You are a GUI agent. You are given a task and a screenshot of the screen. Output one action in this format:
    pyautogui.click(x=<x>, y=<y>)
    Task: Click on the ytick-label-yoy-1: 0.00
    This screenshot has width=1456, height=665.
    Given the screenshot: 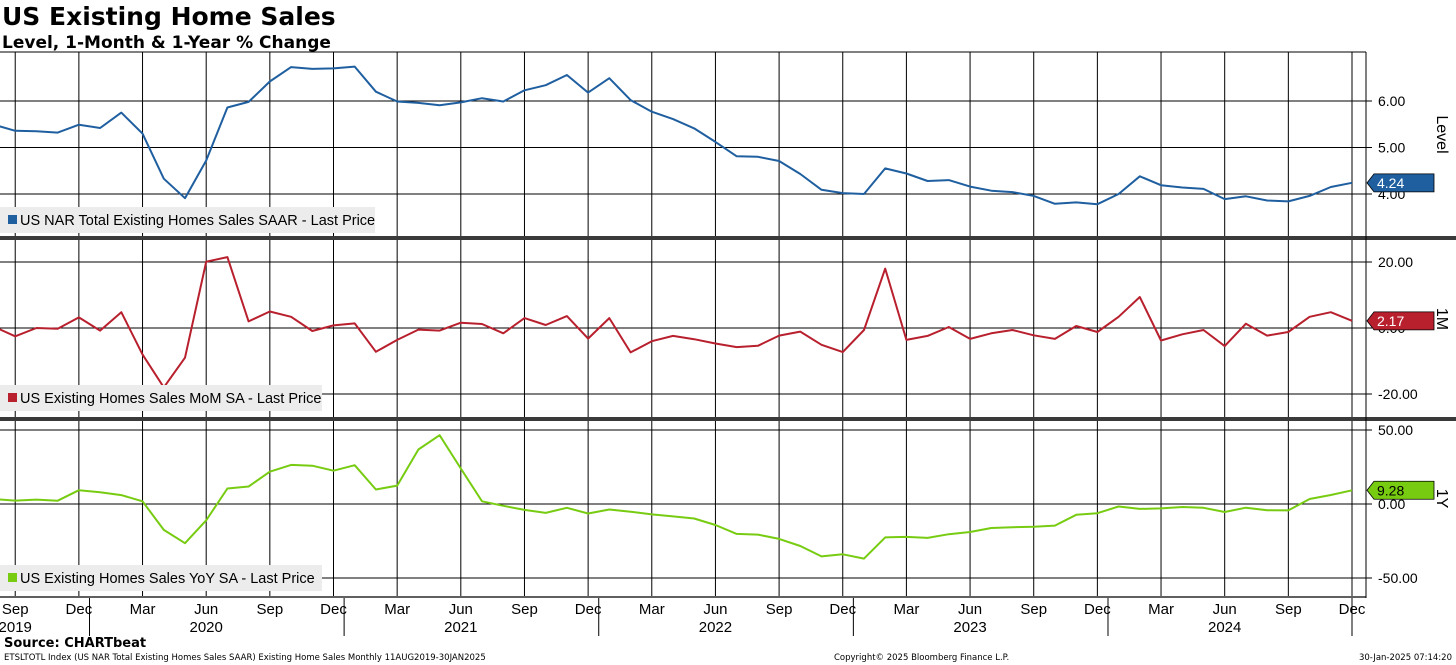 What is the action you would take?
    pyautogui.click(x=1391, y=504)
    